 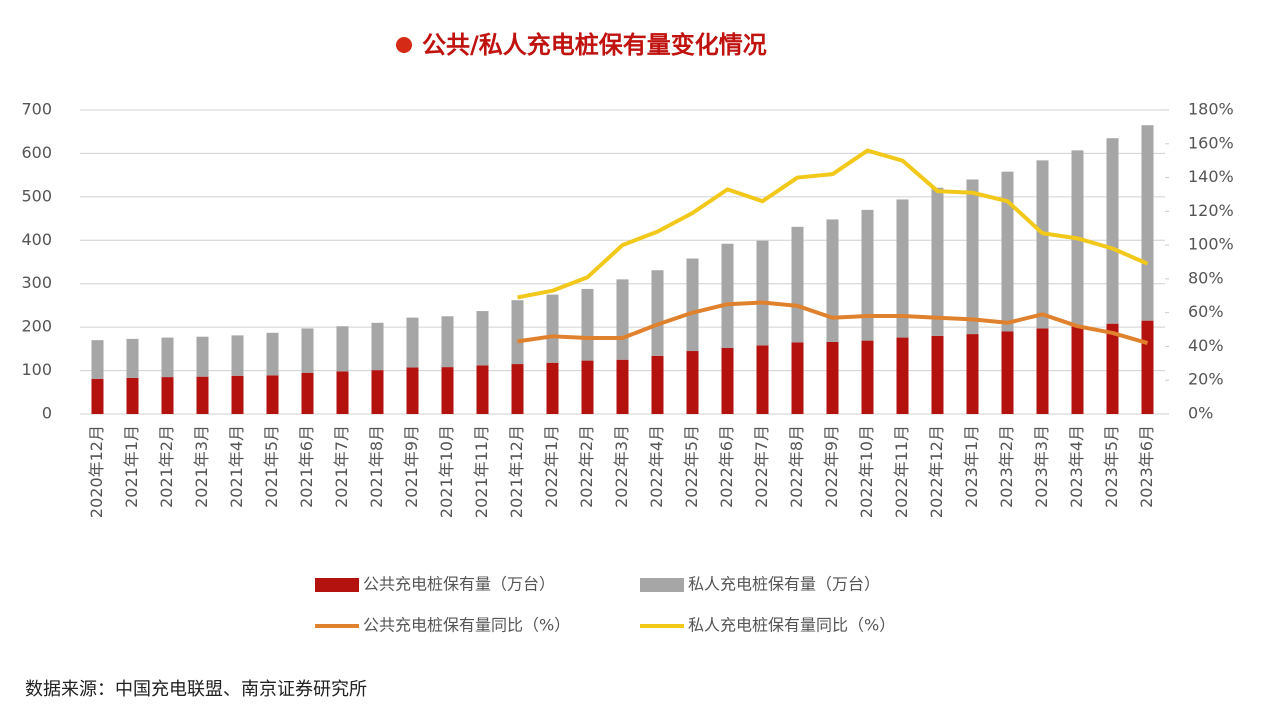 What do you see at coordinates (1206, 345) in the screenshot?
I see `y2-tick-label: 40%` at bounding box center [1206, 345].